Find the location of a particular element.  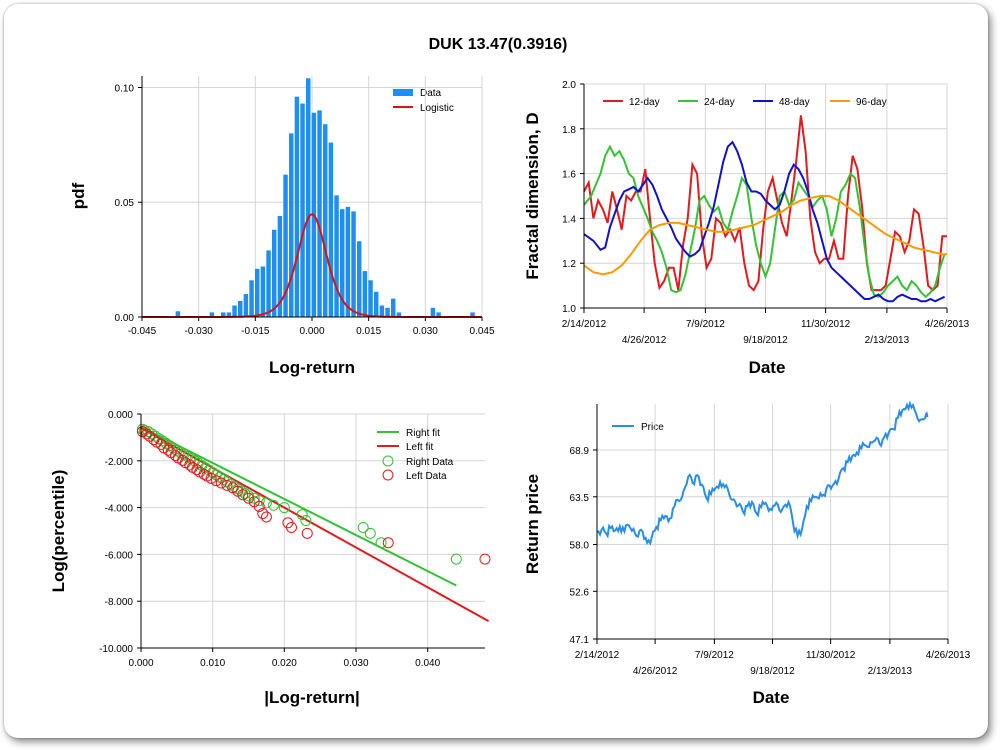

hist-xtick-label: 0.000 is located at coordinates (311, 331).